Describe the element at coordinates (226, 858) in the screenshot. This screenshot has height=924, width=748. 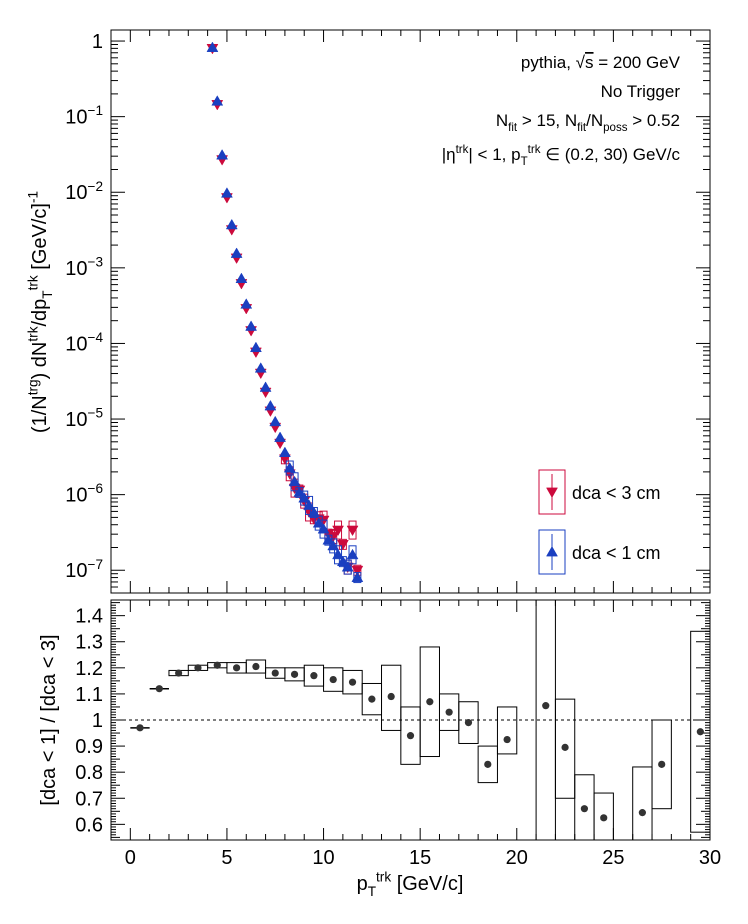
I see `bottom-x-tick-label: 5` at that location.